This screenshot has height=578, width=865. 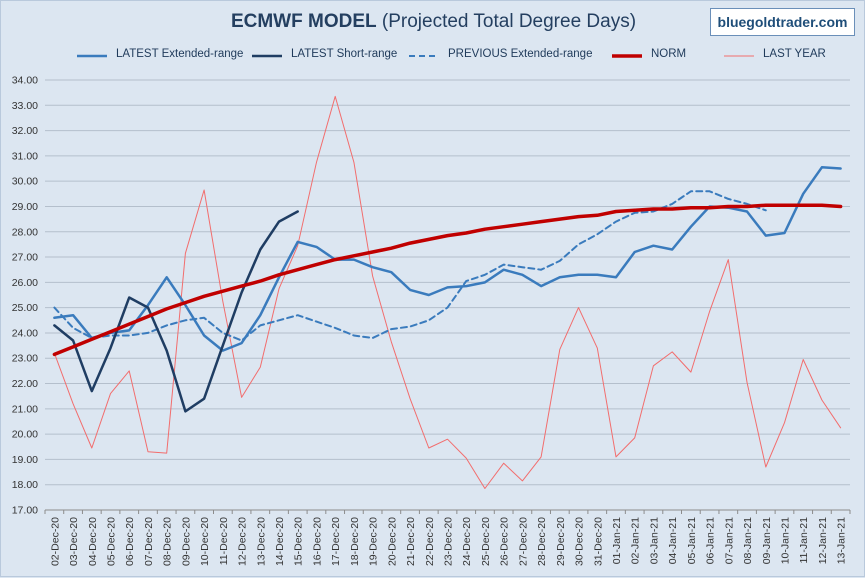 What do you see at coordinates (261, 541) in the screenshot?
I see `x-tick-label: 13-Dec-20` at bounding box center [261, 541].